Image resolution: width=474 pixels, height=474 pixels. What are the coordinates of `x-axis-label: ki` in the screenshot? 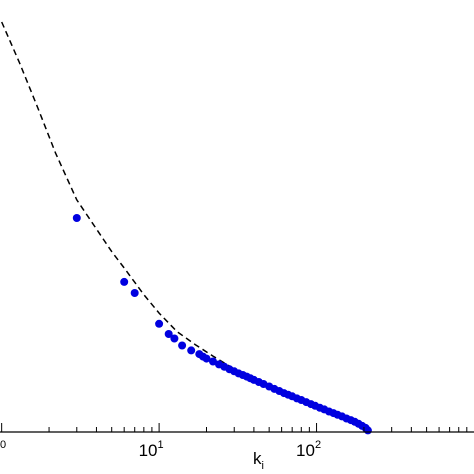 It's located at (258, 460).